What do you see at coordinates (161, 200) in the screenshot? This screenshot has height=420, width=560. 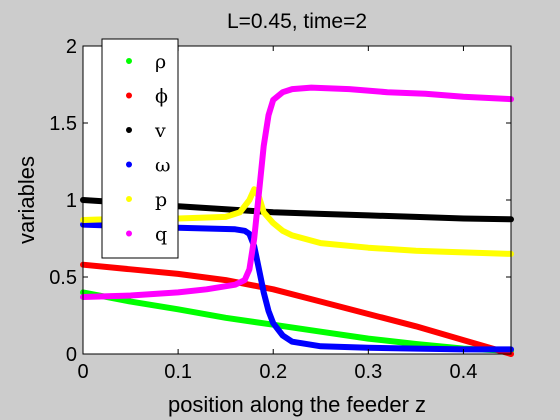 I see `legend-label-5: p` at bounding box center [161, 200].